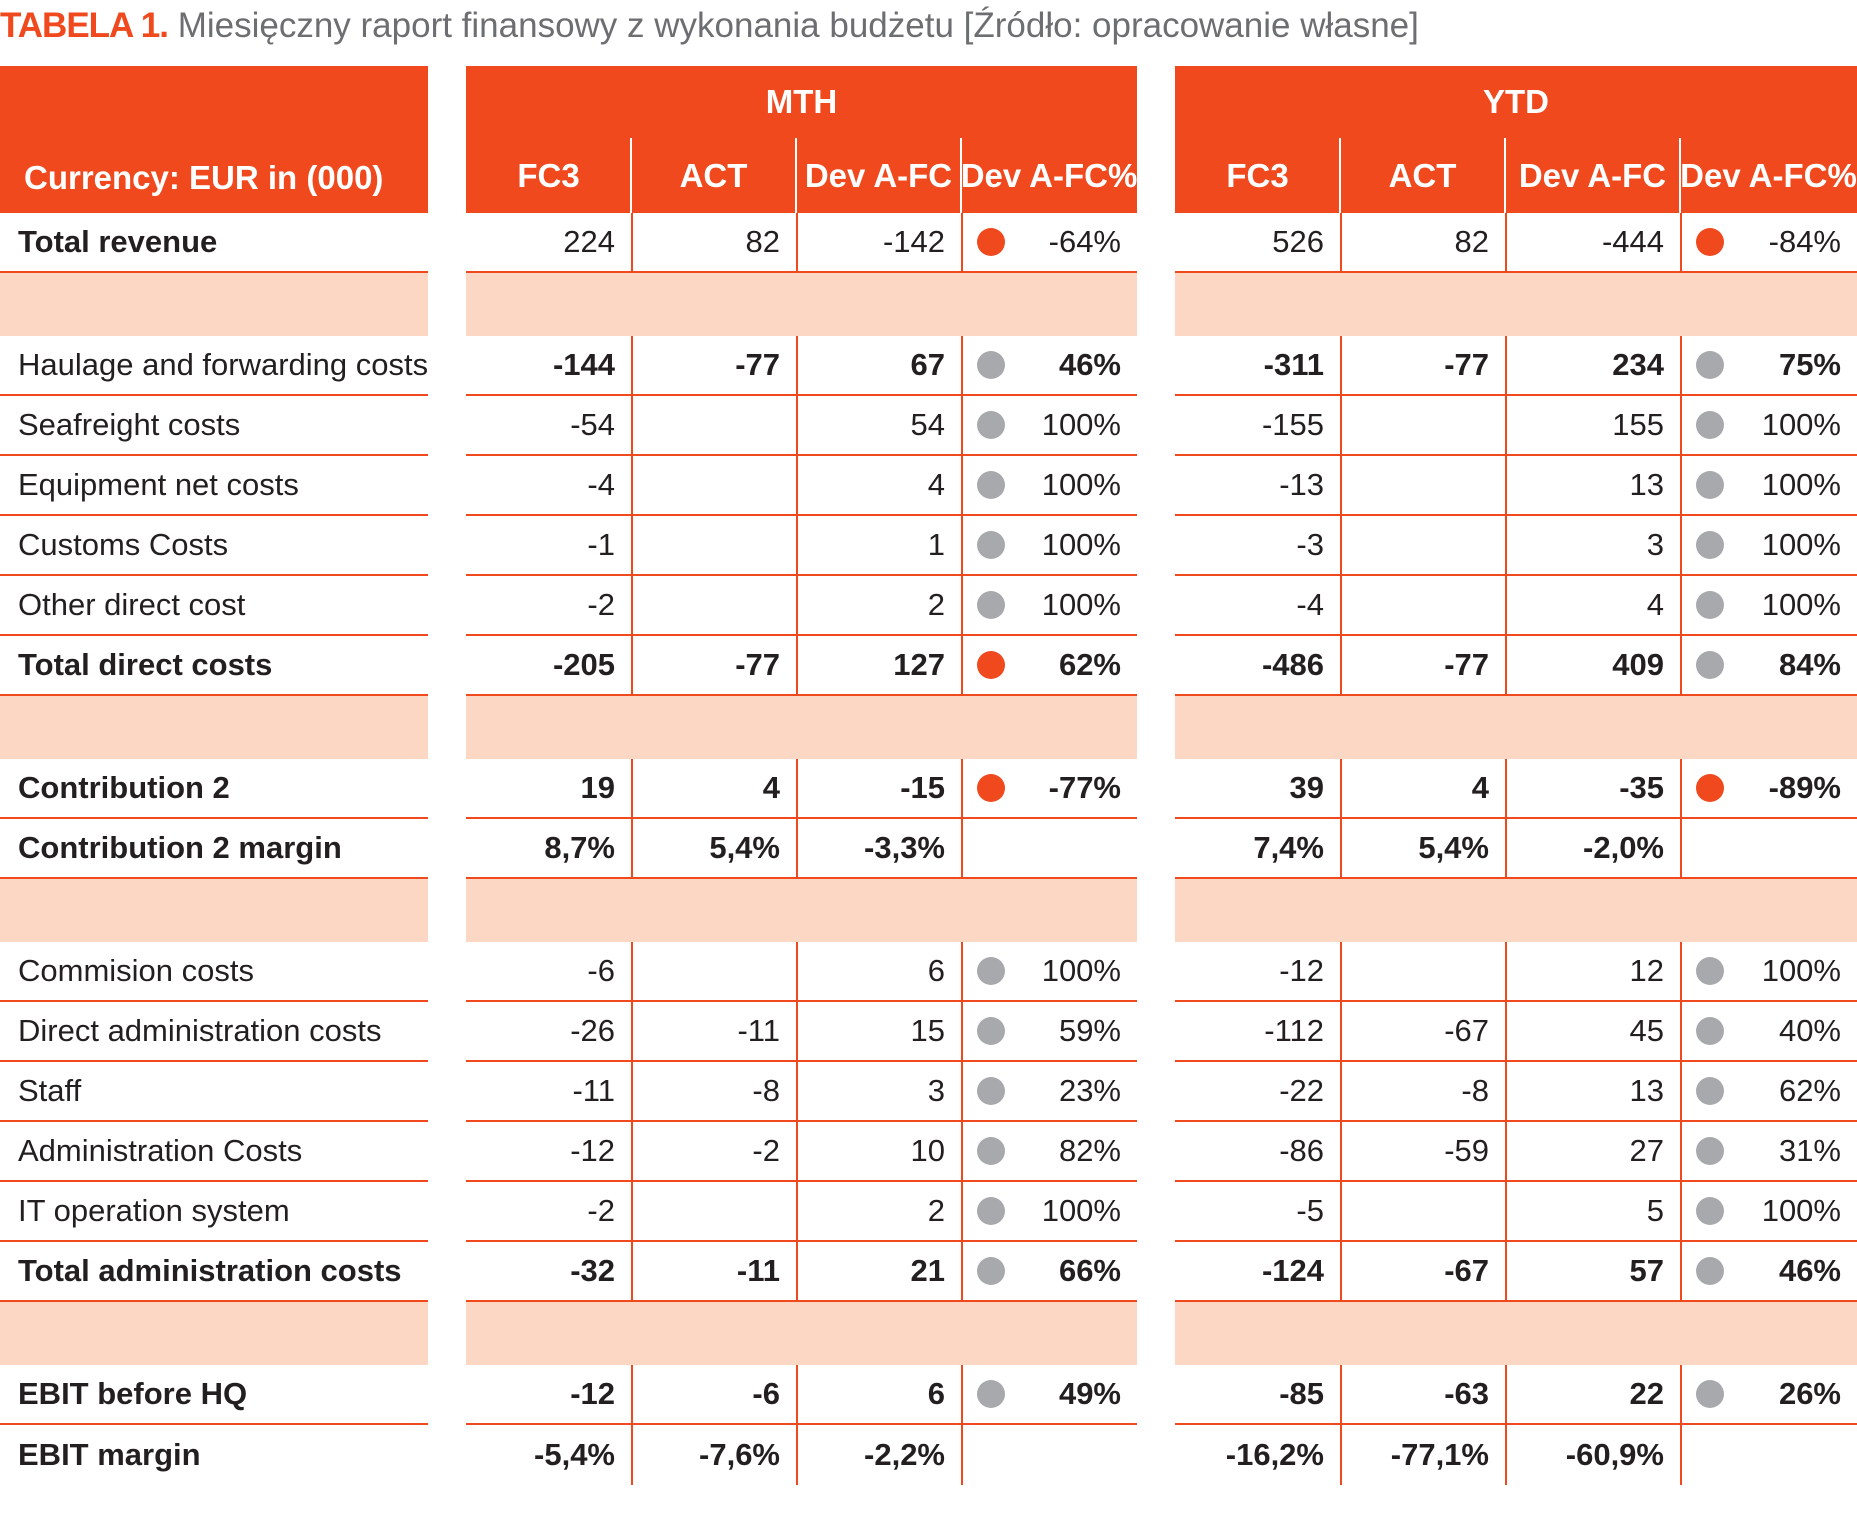 This screenshot has width=1857, height=1516. I want to click on ytd-cell-devpct: 40%, so click(1768, 1032).